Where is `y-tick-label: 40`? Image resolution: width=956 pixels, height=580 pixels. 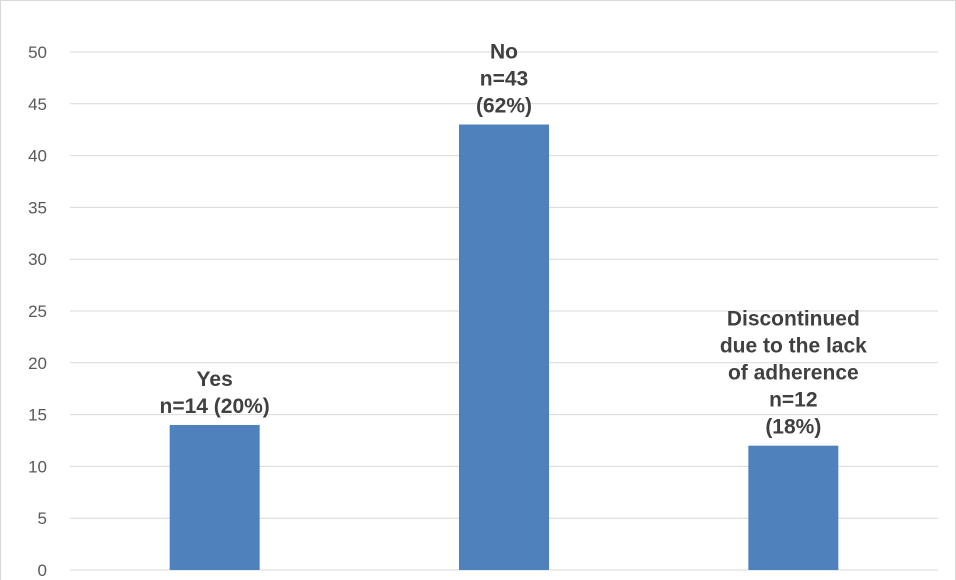
y-tick-label: 40 is located at coordinates (37, 156).